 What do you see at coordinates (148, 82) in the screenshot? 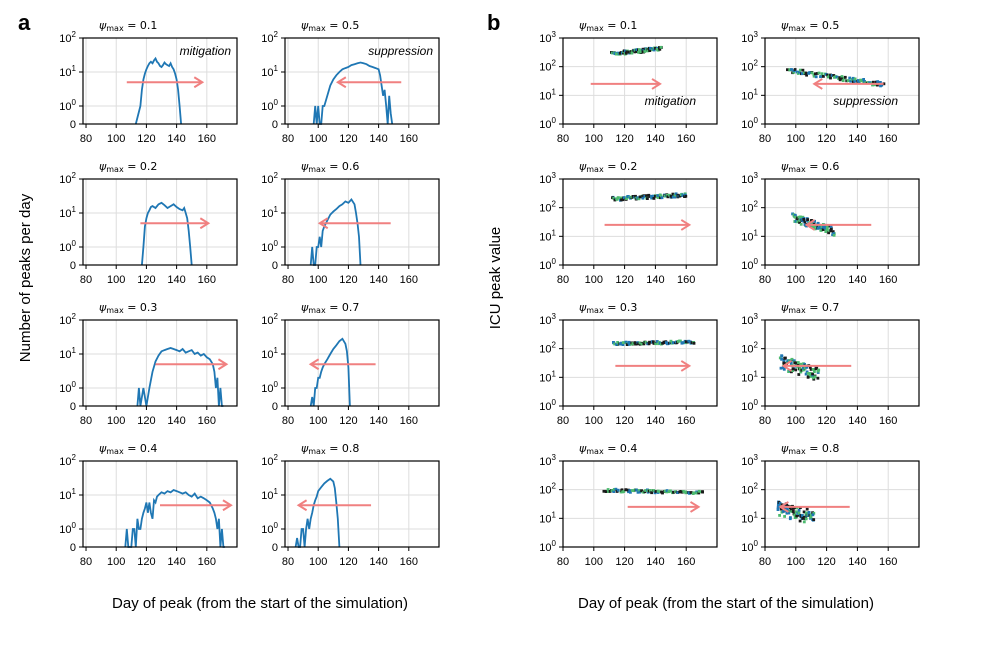
I see `subplot-a-1: 80 100 120 140 160 0 100 101 102 ψmax = 0.1` at bounding box center [148, 82].